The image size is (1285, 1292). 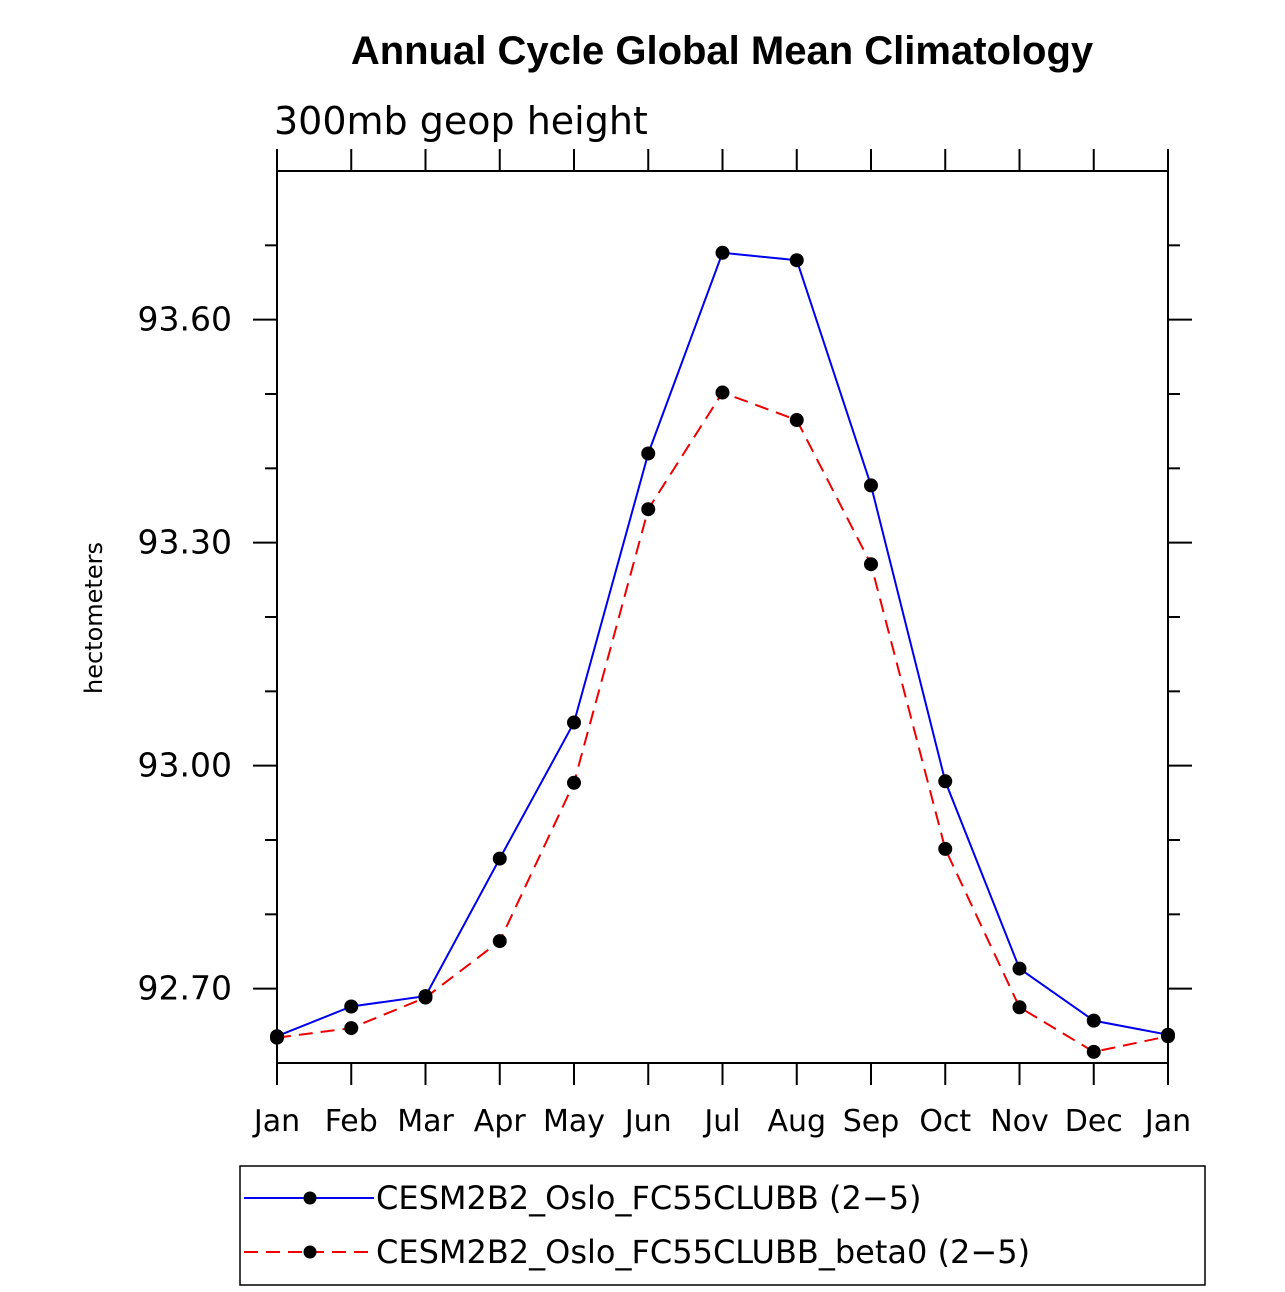 I want to click on x-axis-tick-labels: Jan Feb Mar Apr May Jun Jul Aug Sep Oct Nov Dec Jan, so click(x=721, y=1121).